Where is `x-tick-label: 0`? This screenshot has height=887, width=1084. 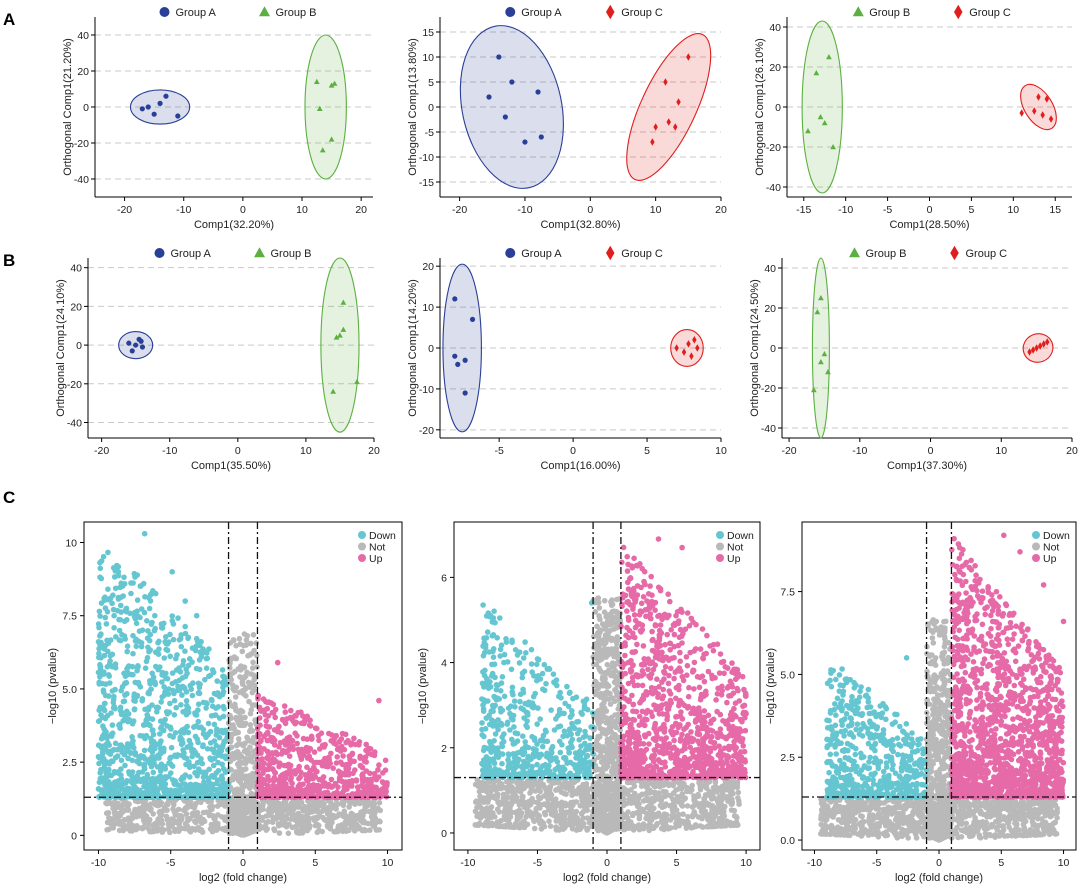
x-tick-label: 0 is located at coordinates (243, 210).